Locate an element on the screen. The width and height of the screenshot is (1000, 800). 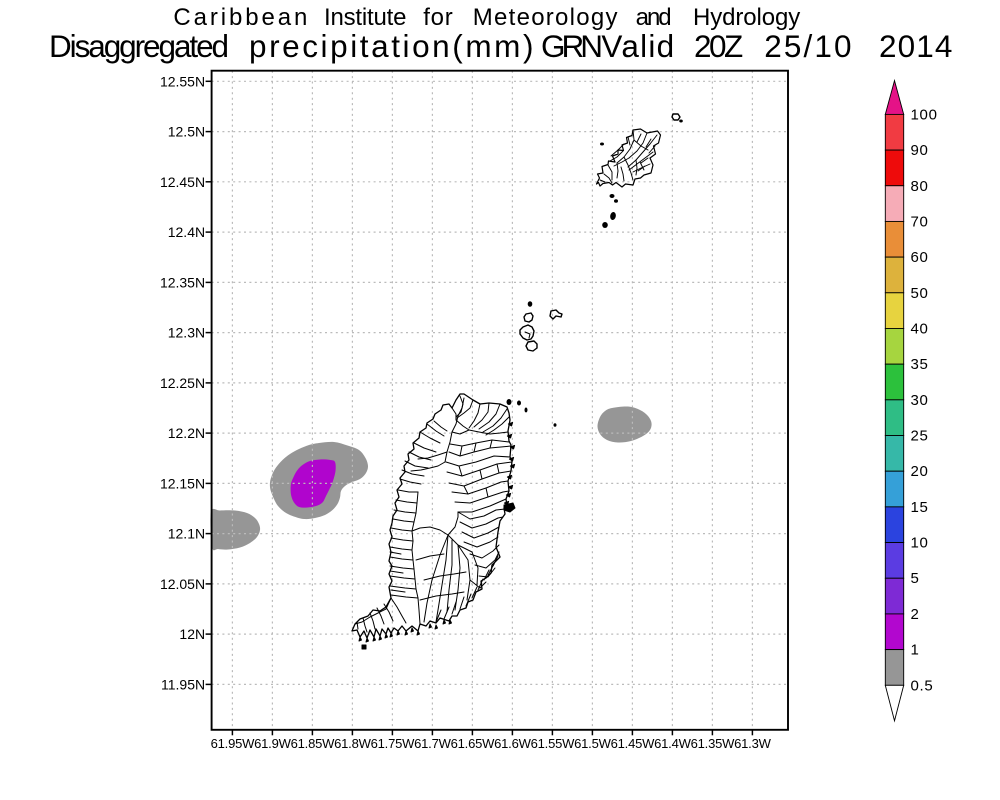
svg-text: 12.35N is located at coordinates (182, 282).